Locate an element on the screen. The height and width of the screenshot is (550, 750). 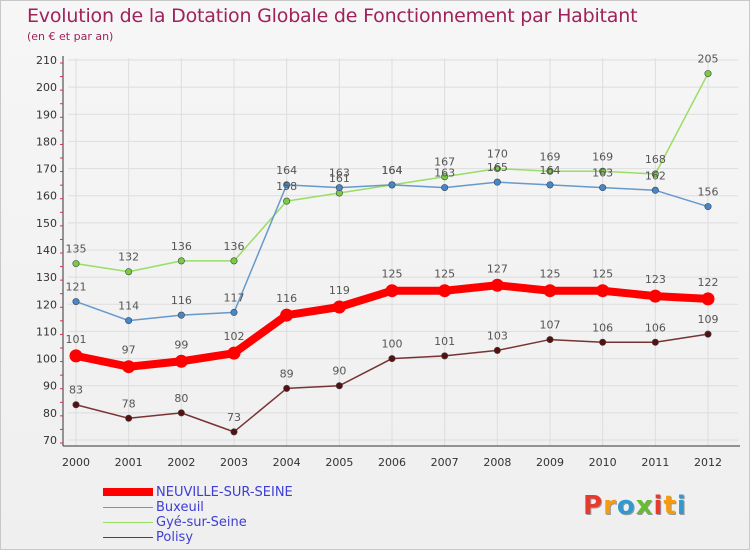
legend-item-gye: Gyé-sur-Seine is located at coordinates (223, 522).